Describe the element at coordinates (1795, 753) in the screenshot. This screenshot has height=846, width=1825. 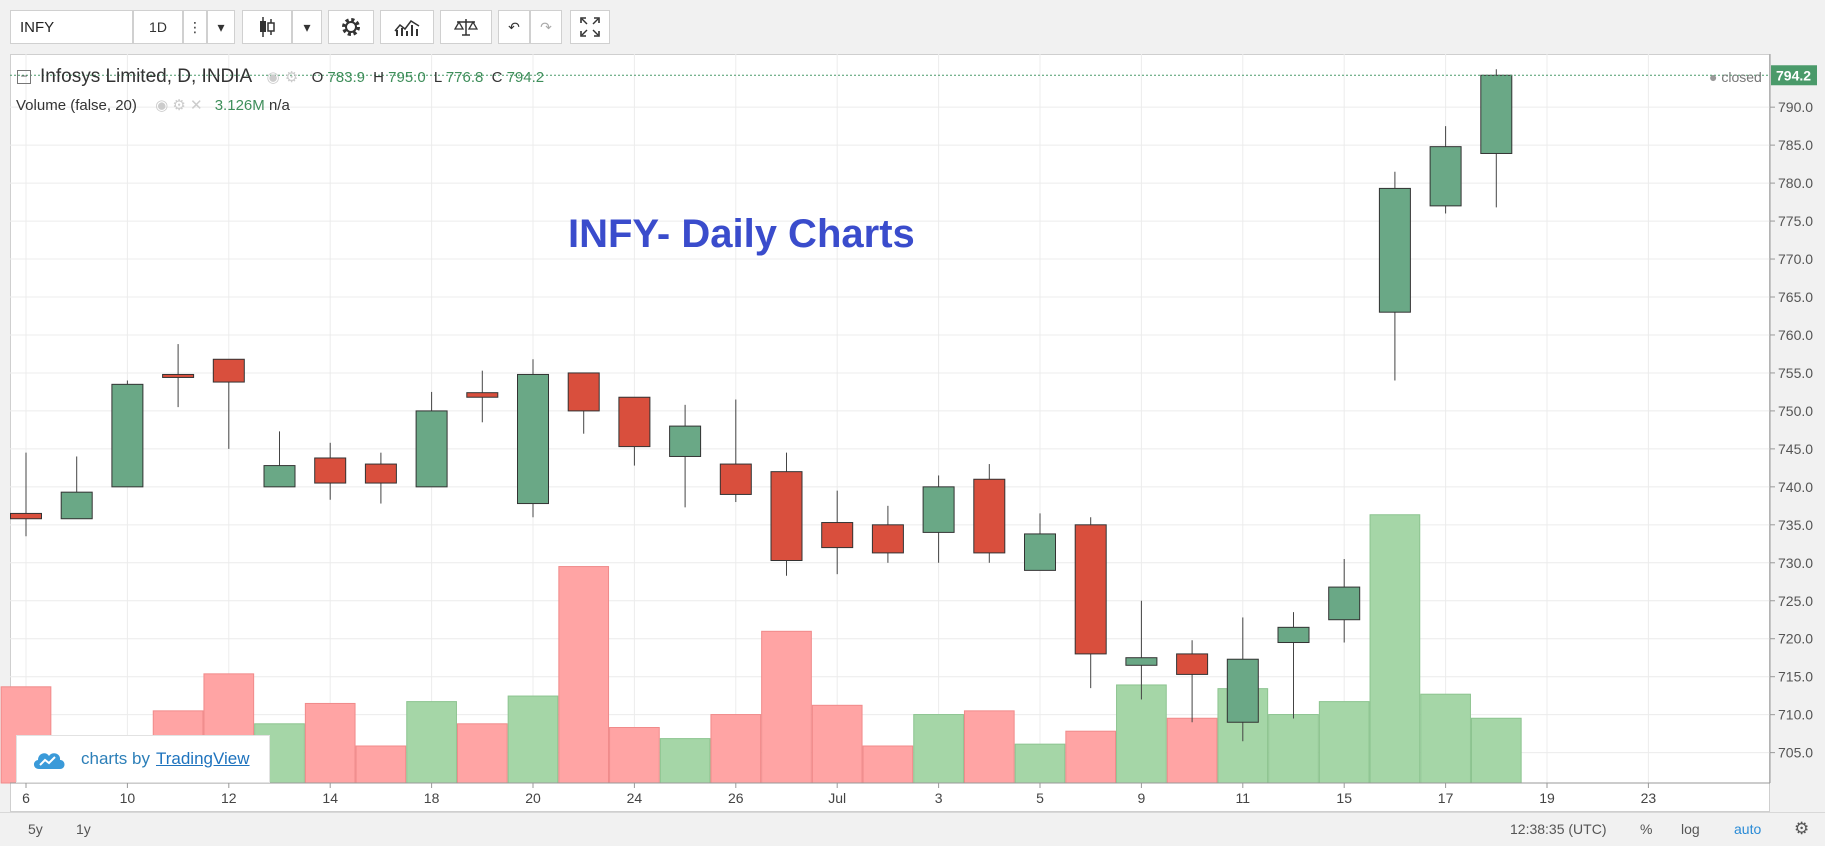
I see `y-tick-label: 705.0` at that location.